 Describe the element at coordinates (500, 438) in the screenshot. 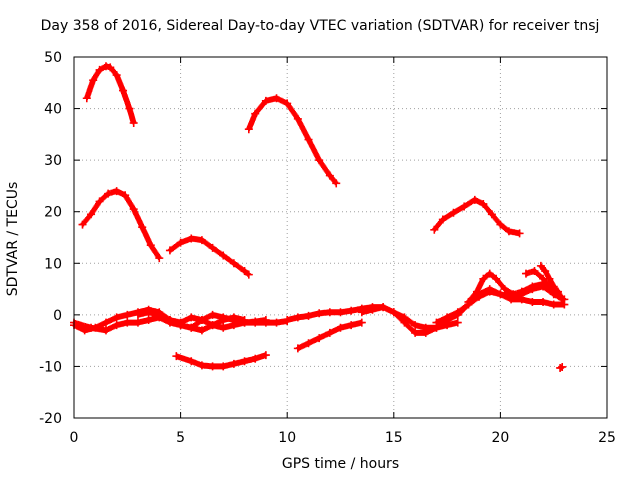

I see `x-tick-label: 20` at that location.